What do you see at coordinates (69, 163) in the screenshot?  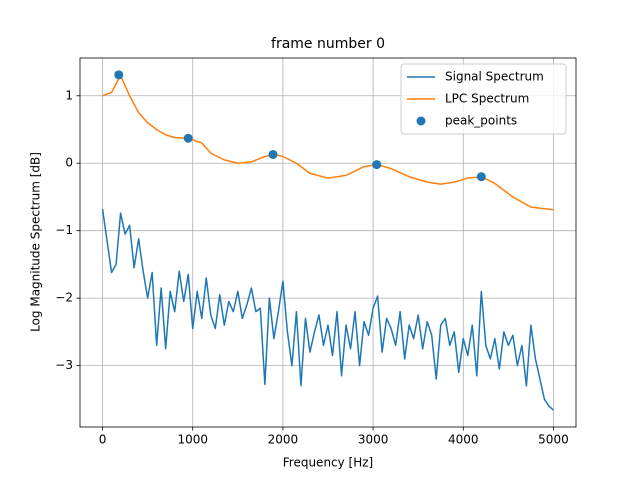 I see `y-tick-label: 0` at bounding box center [69, 163].